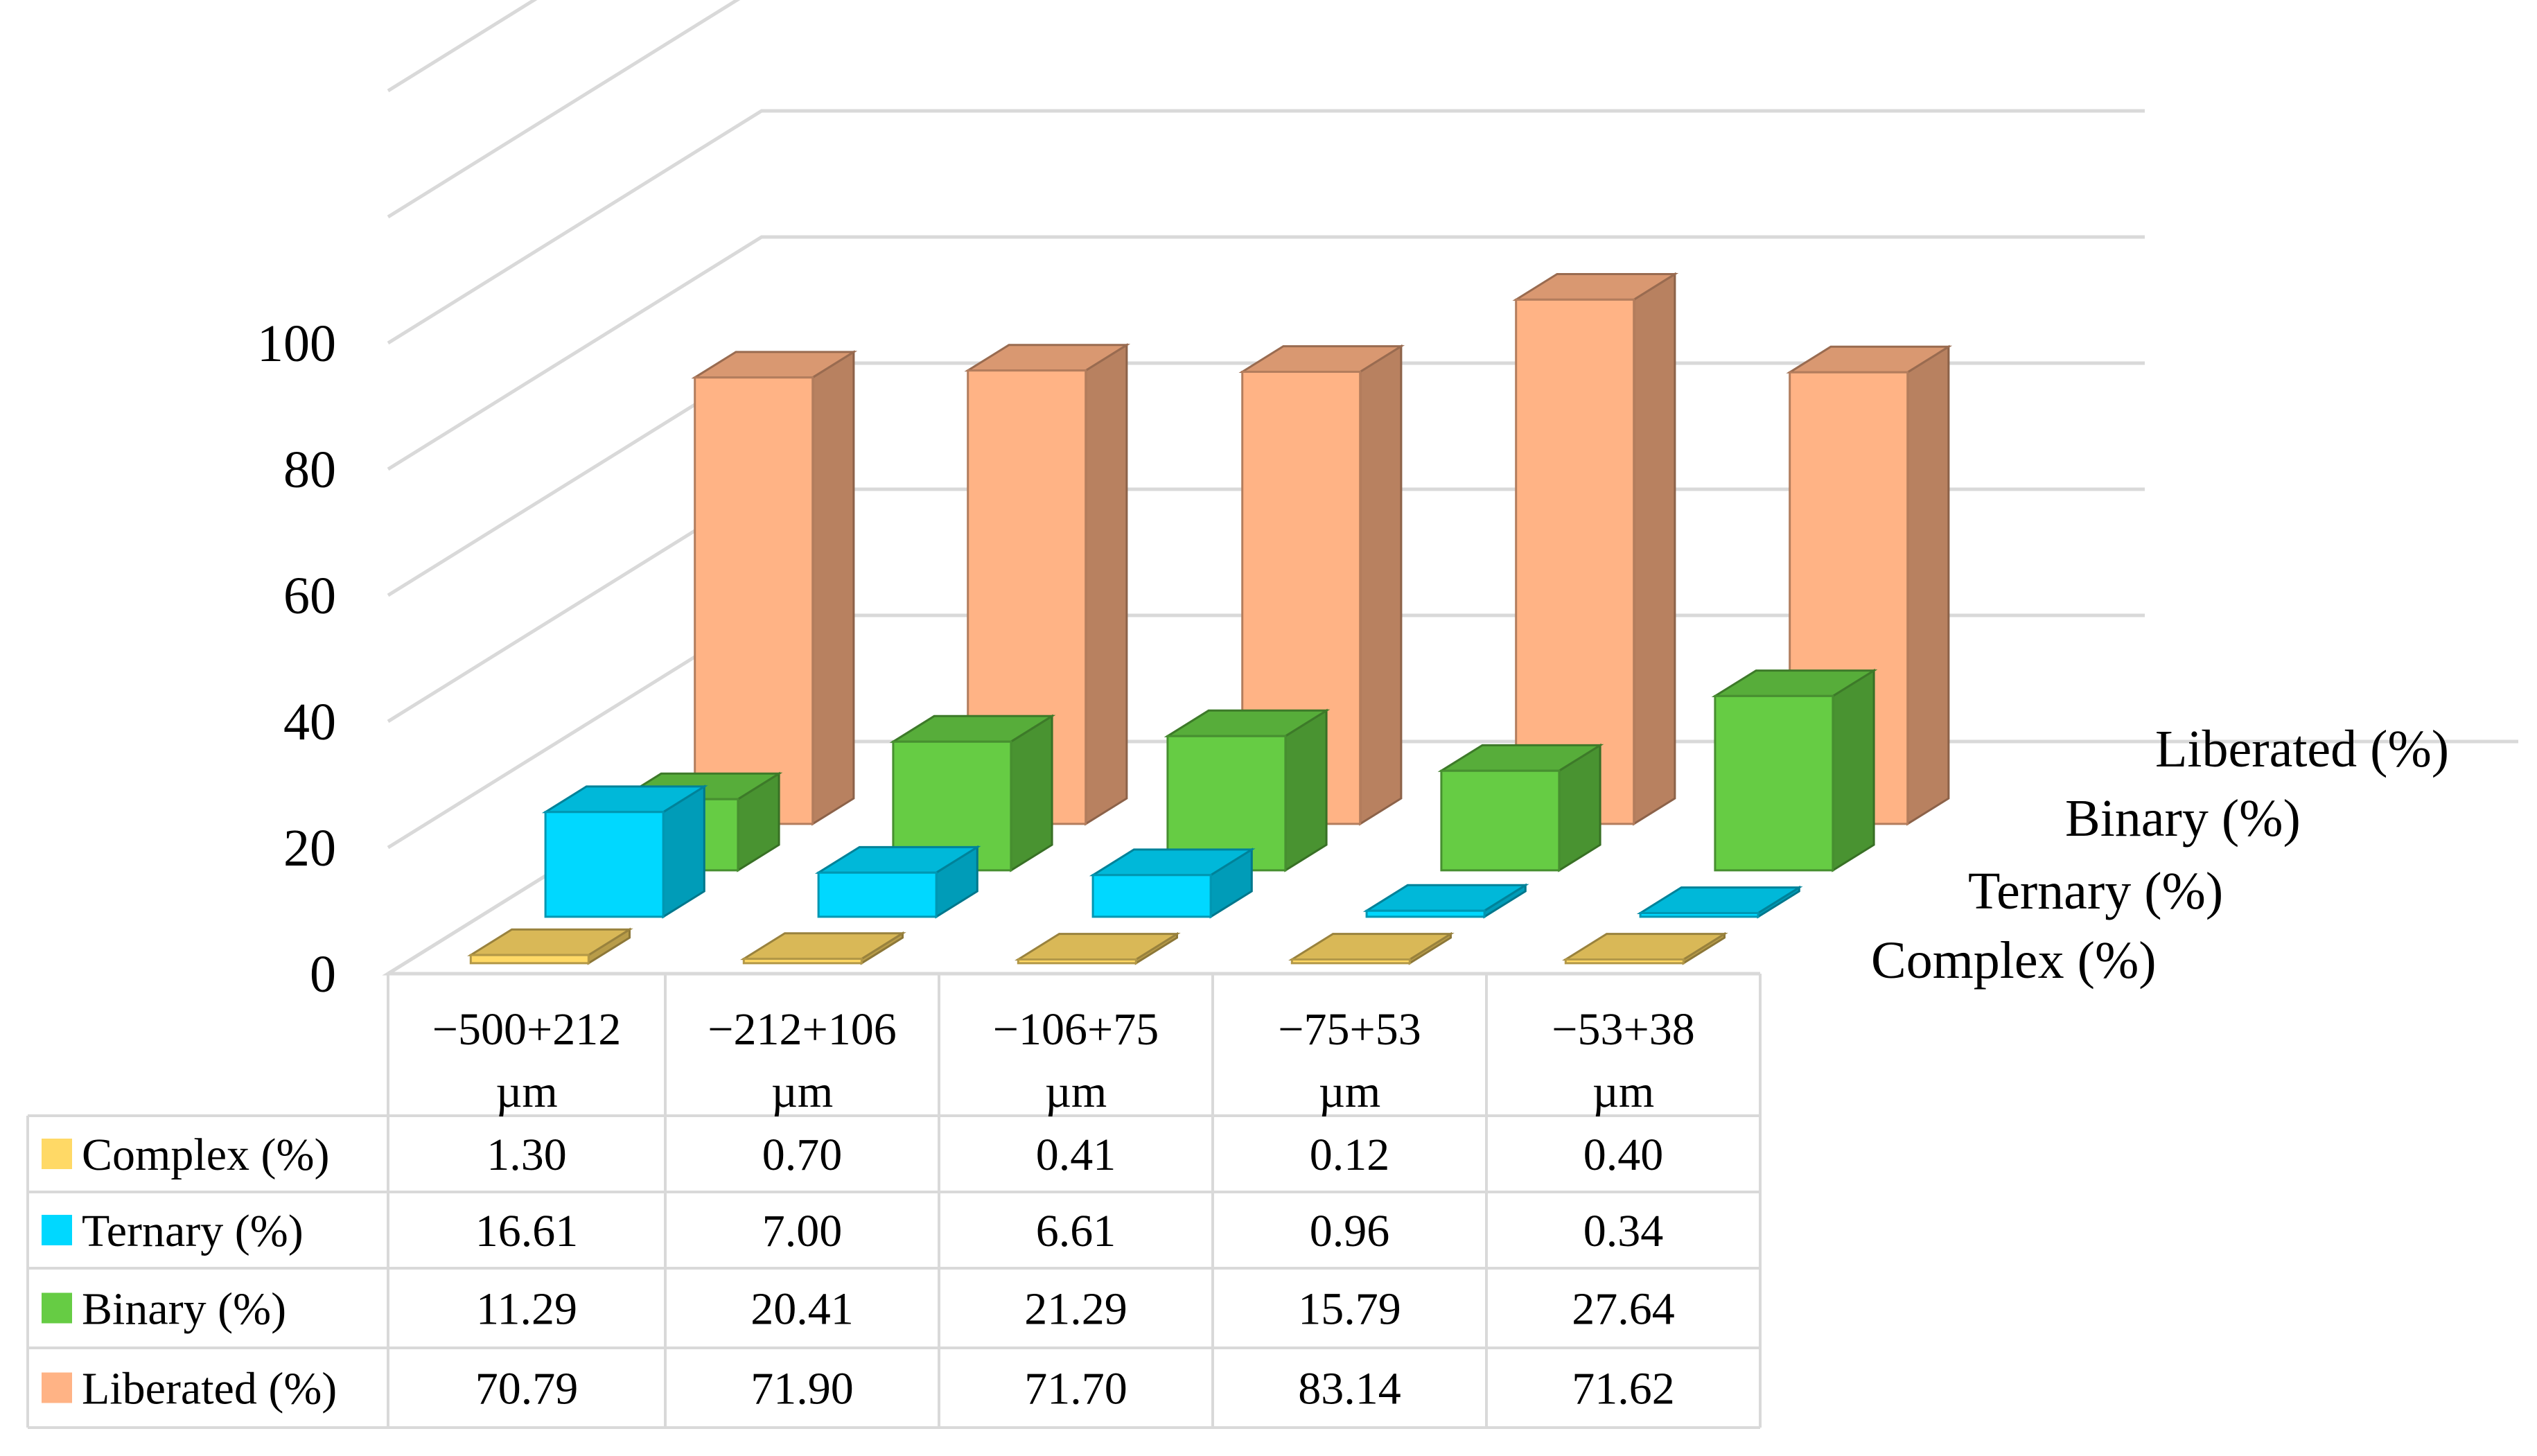 Image resolution: width=2537 pixels, height=1456 pixels. I want to click on legend-label: Liberated (%), so click(209, 1389).